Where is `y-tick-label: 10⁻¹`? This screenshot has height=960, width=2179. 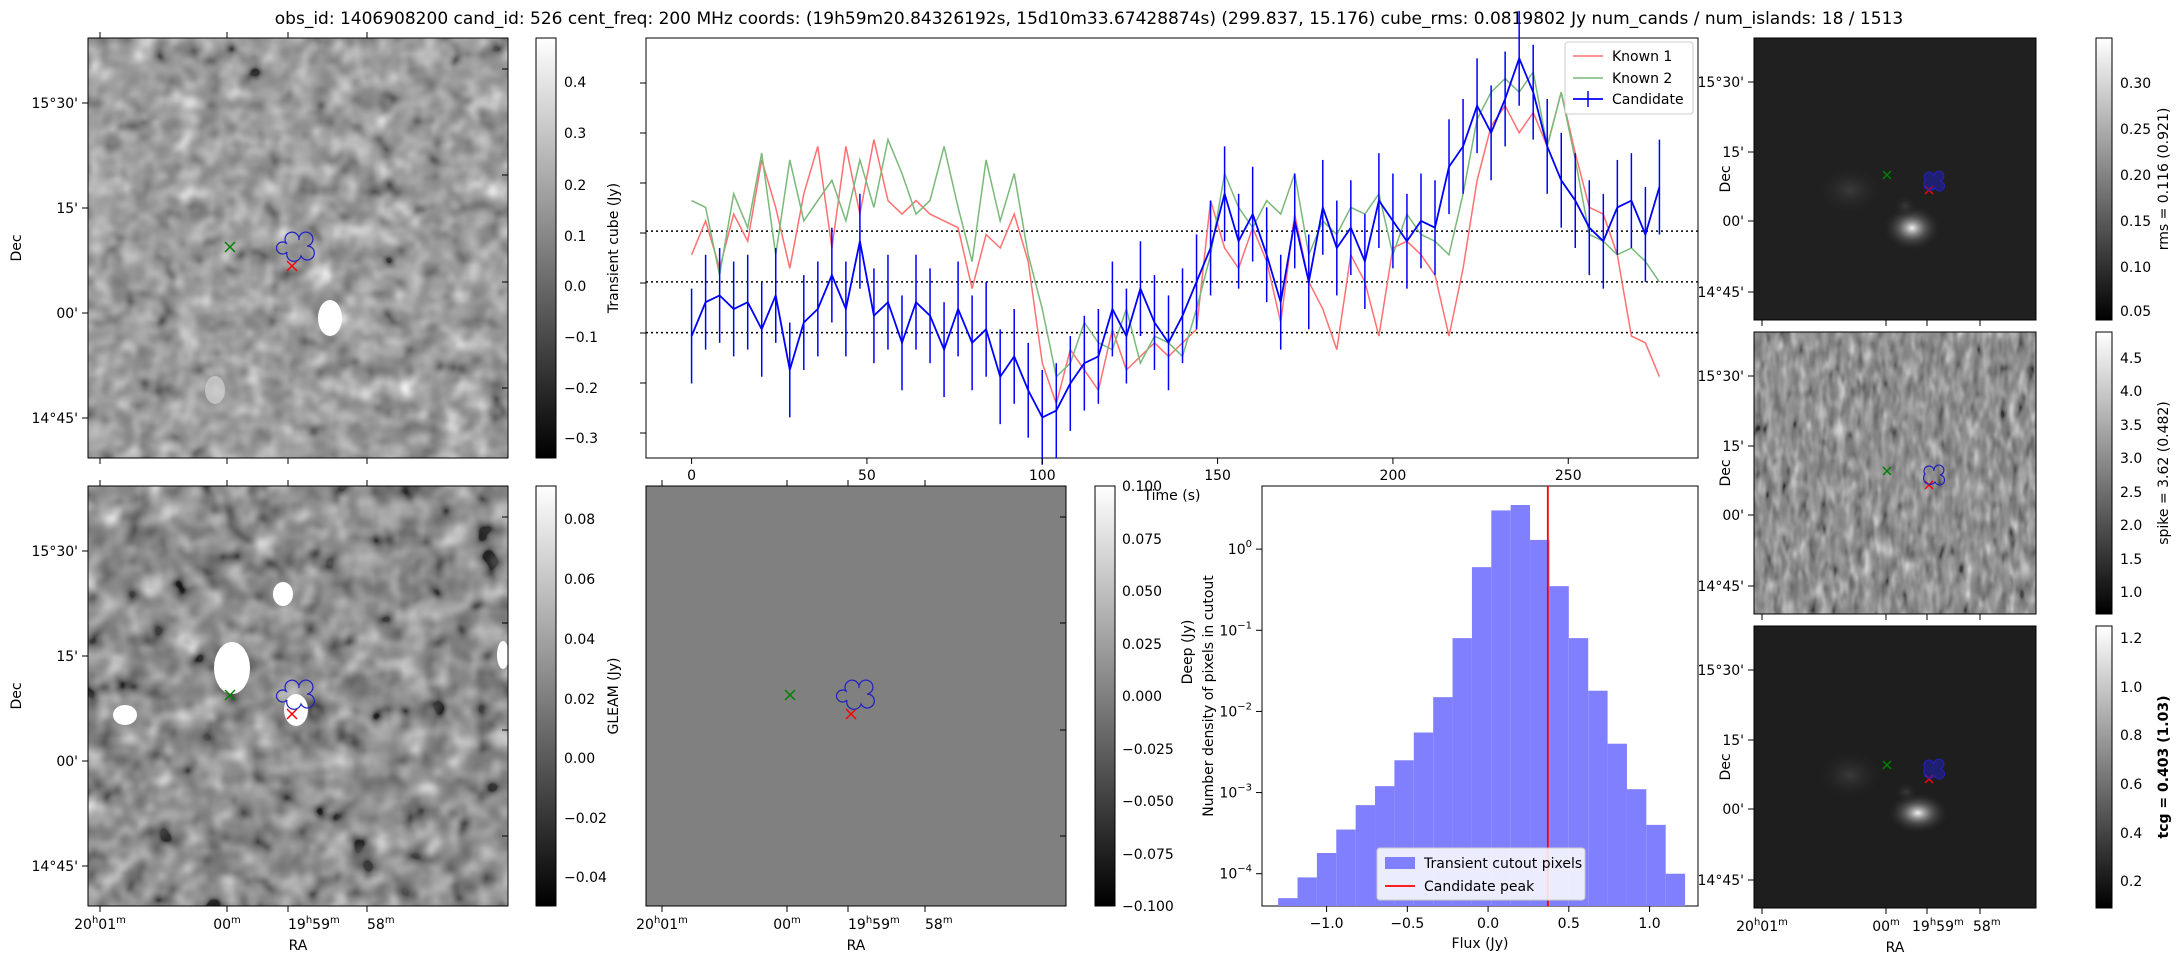
y-tick-label: 10⁻¹ is located at coordinates (1235, 629).